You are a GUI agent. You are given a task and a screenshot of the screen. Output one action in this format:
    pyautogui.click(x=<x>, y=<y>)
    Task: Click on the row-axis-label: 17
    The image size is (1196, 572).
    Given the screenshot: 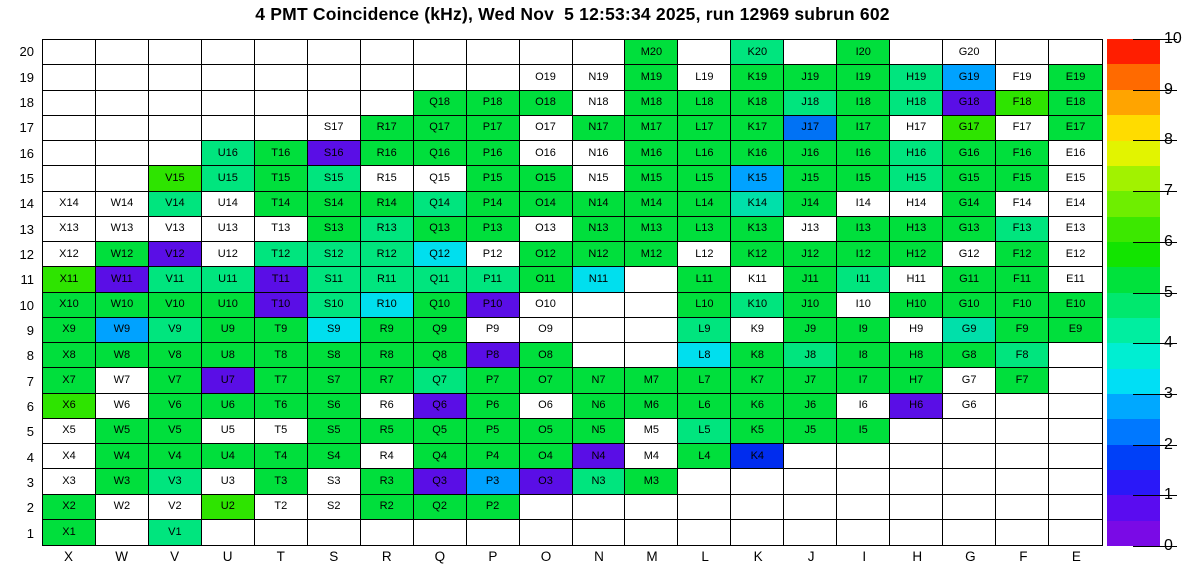 What is the action you would take?
    pyautogui.click(x=26, y=128)
    